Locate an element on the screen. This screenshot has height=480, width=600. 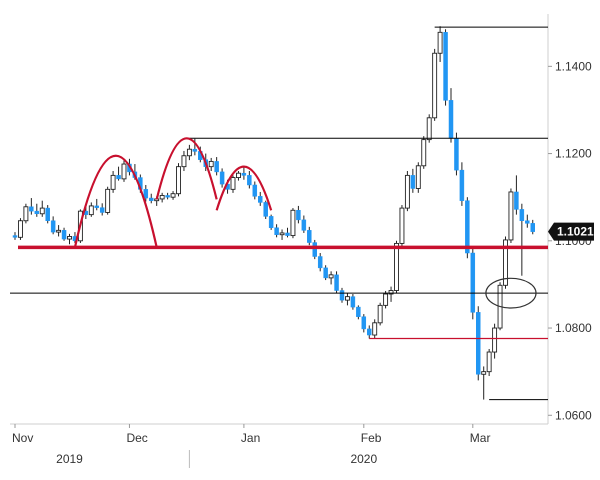
y-tick-label: 1.1200 is located at coordinates (573, 154).